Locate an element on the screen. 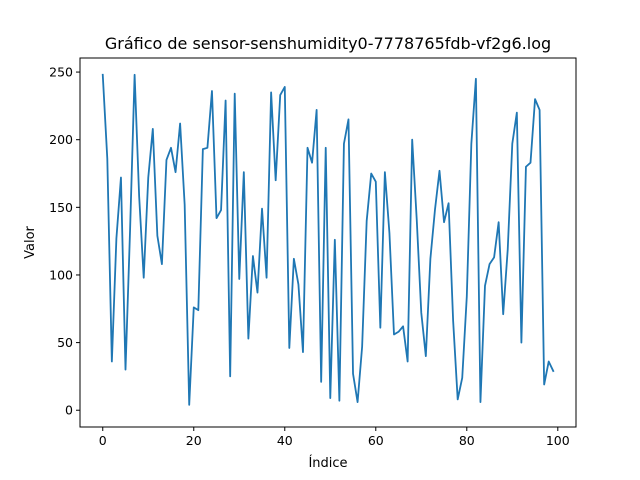  y-tick-label: 150 is located at coordinates (61, 207).